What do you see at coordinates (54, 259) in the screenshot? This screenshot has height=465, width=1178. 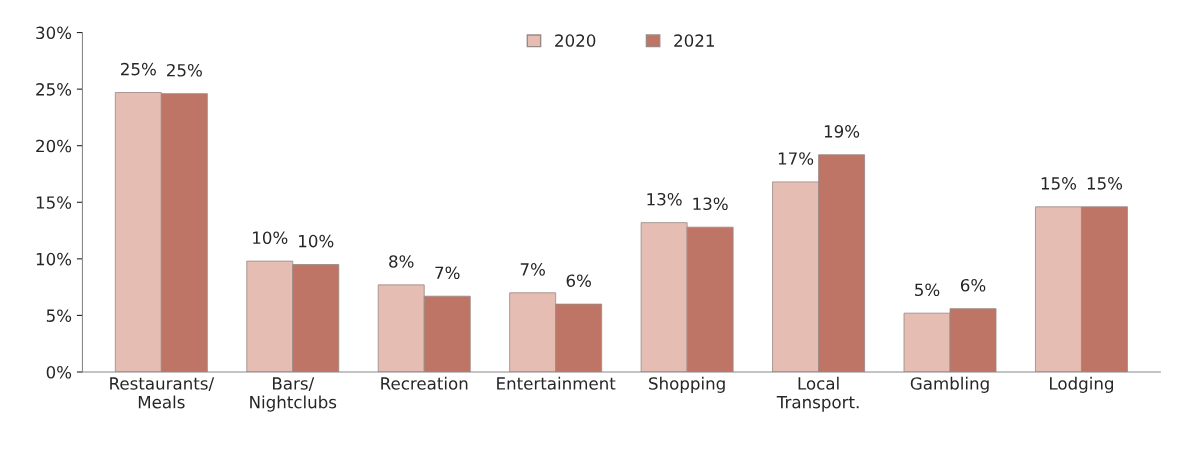 I see `y-tick-label: 10%` at bounding box center [54, 259].